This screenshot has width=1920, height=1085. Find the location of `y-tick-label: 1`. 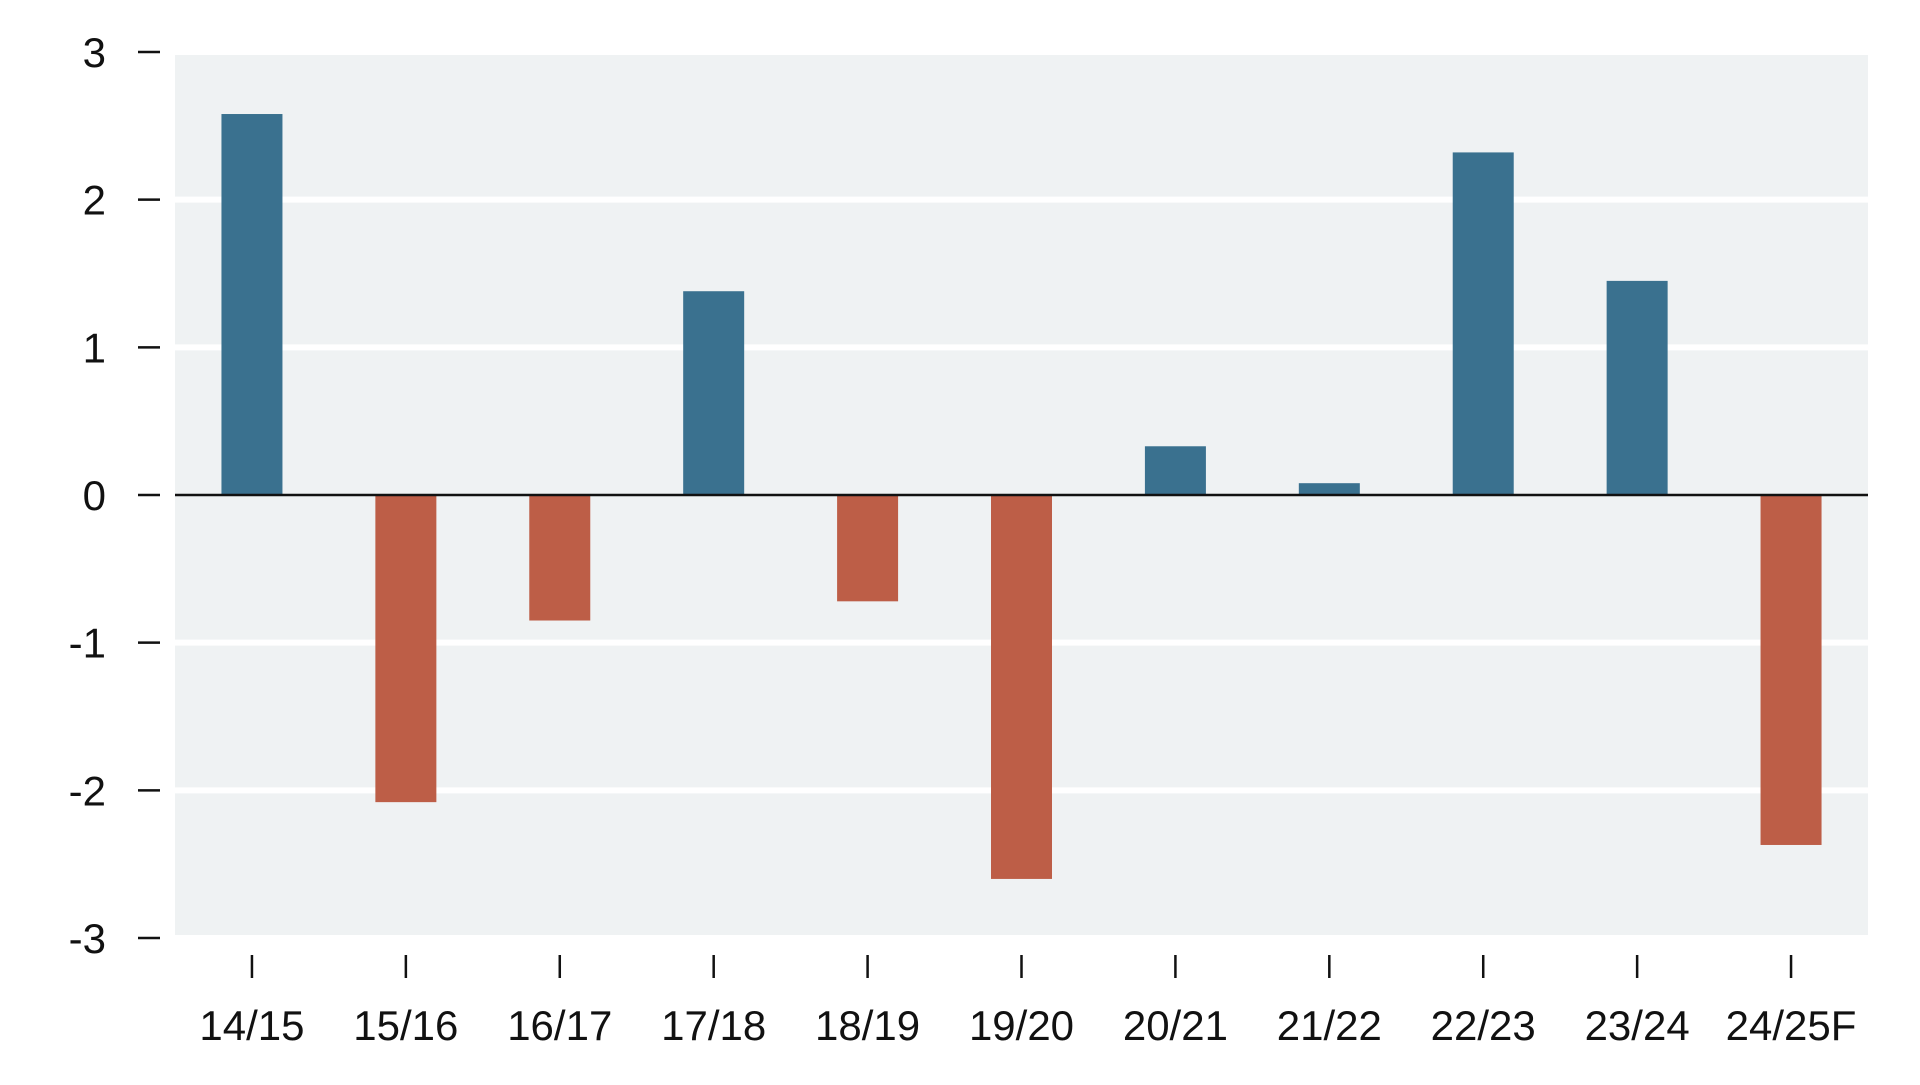

y-tick-label: 1 is located at coordinates (94, 347).